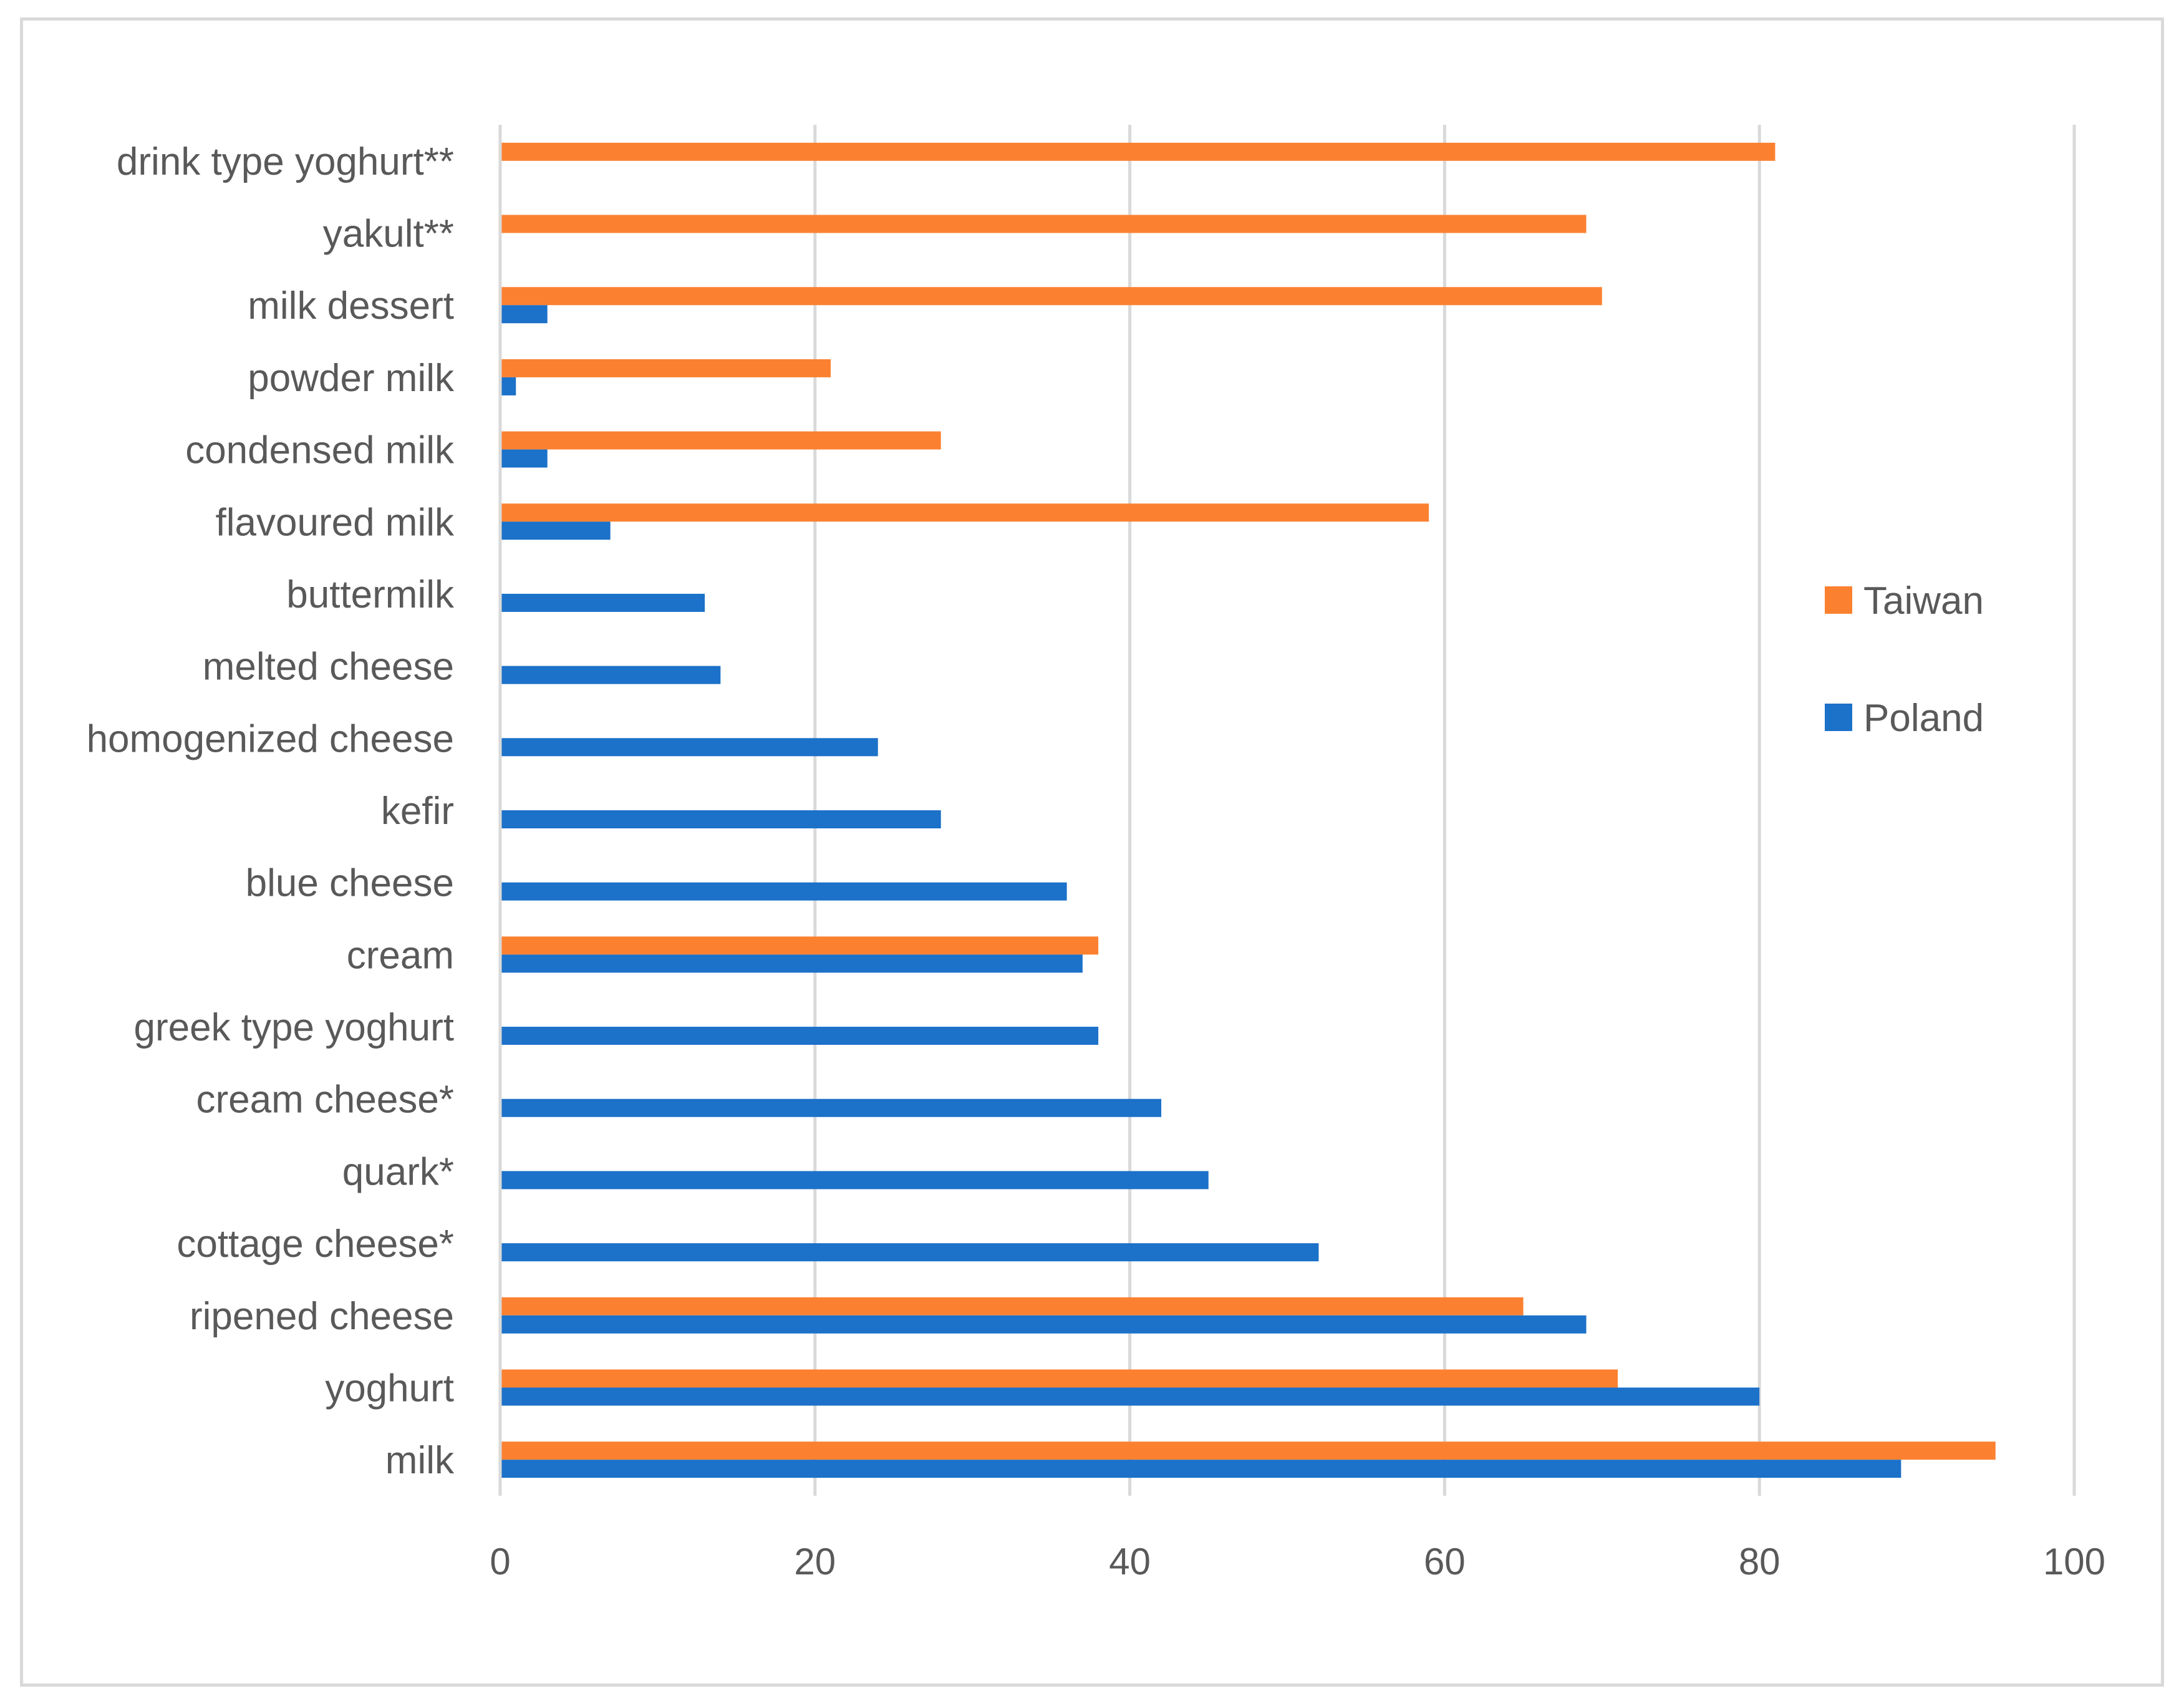 The height and width of the screenshot is (1706, 2184). Describe the element at coordinates (666, 368) in the screenshot. I see `bar-taiwan-powder-milk` at that location.